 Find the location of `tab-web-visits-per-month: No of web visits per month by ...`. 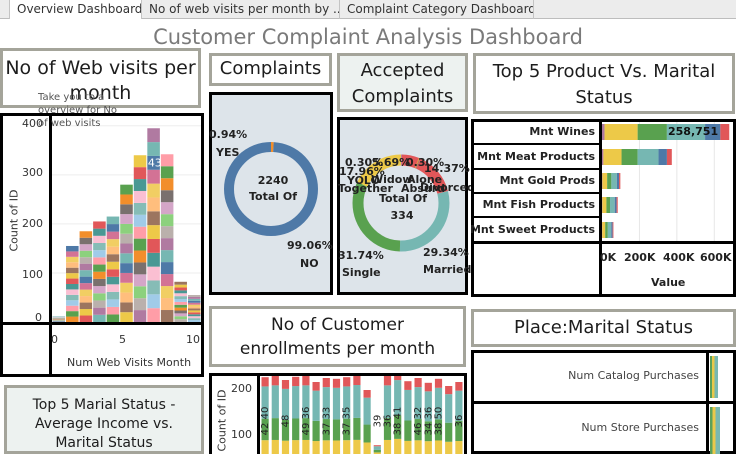

tab-web-visits-per-month: No of web visits per month by ... is located at coordinates (241, 9).